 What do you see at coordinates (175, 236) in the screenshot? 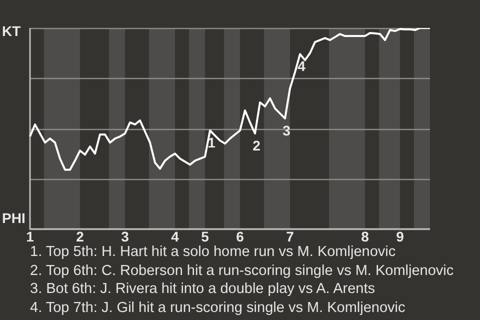
I see `x-tick-label: 4` at bounding box center [175, 236].